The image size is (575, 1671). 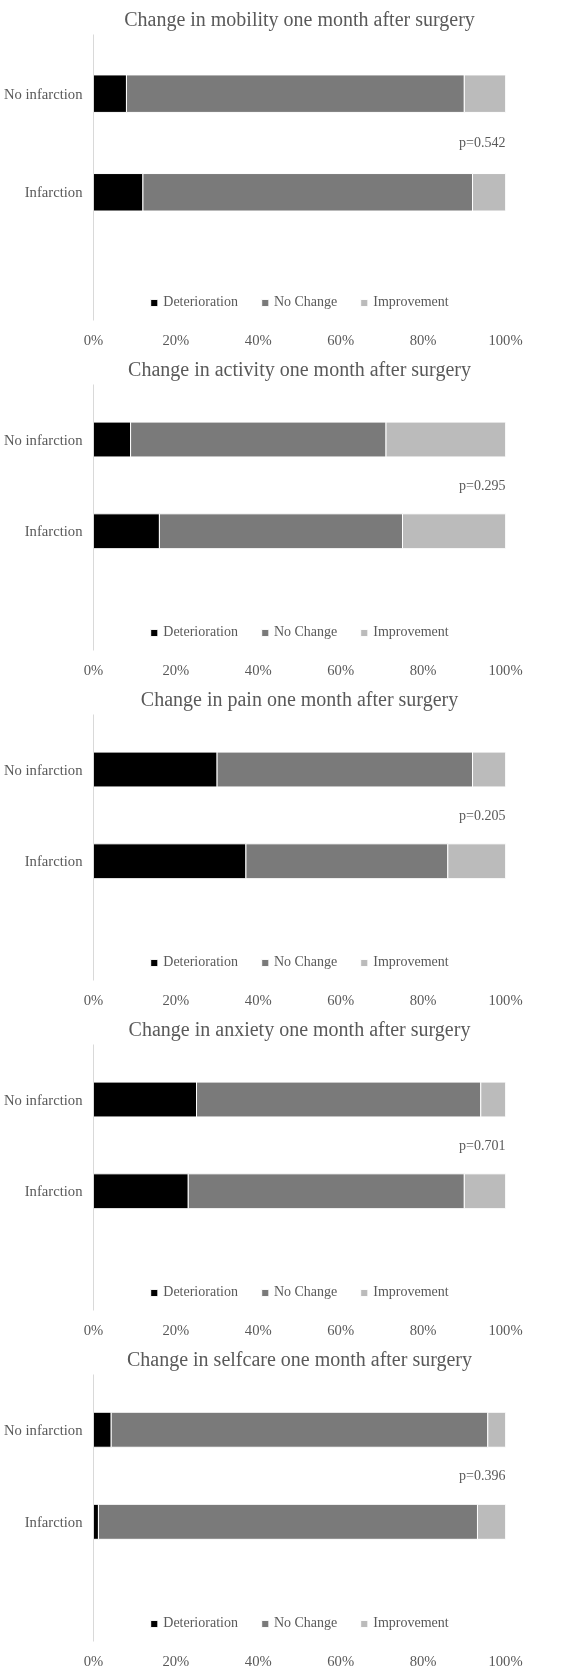 What do you see at coordinates (299, 1029) in the screenshot?
I see `chart-title: Change in anxiety one month after surgery` at bounding box center [299, 1029].